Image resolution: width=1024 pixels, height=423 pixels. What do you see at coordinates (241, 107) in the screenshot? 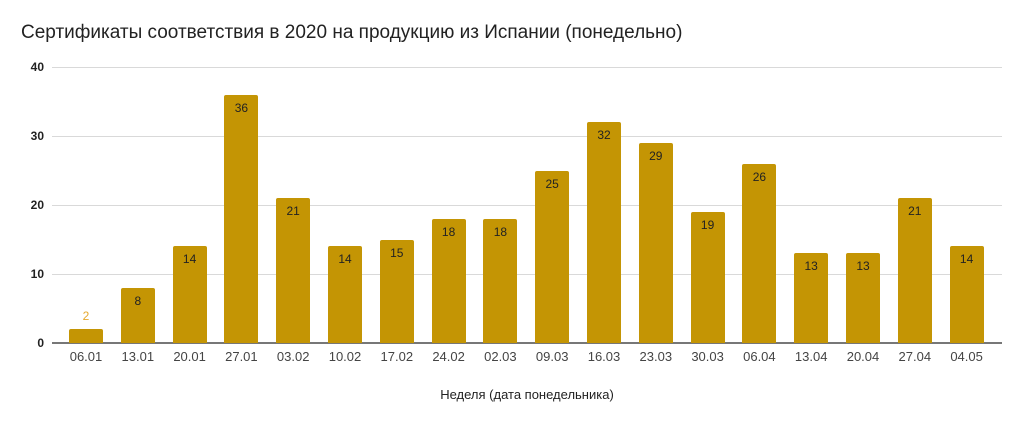
I see `data-label: 36` at bounding box center [241, 107].